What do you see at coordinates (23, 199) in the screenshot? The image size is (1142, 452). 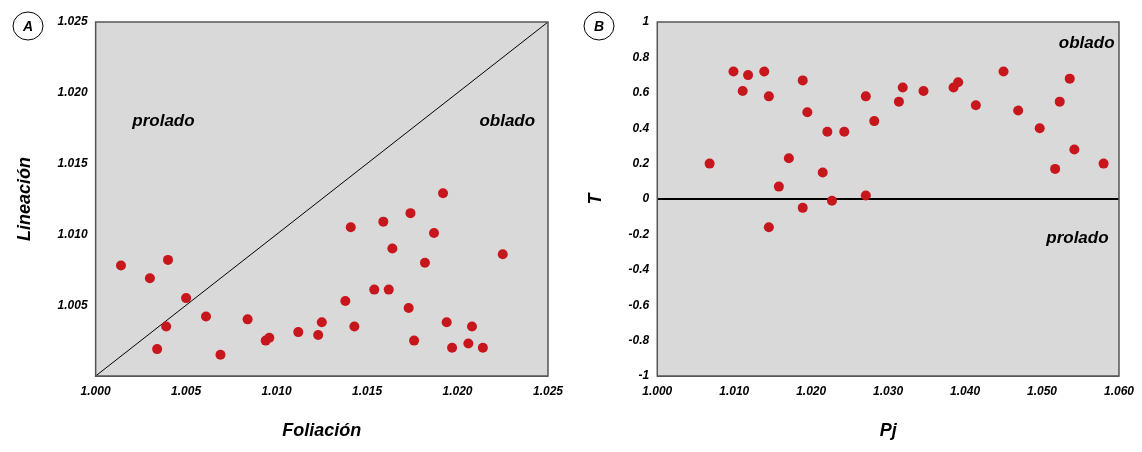 I see `y-axis-title: Lineación` at bounding box center [23, 199].